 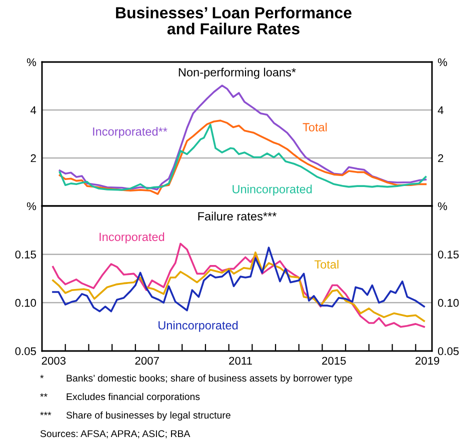 What do you see at coordinates (135, 416) in the screenshot?
I see `text: *** Share of businesses by legal structure` at bounding box center [135, 416].